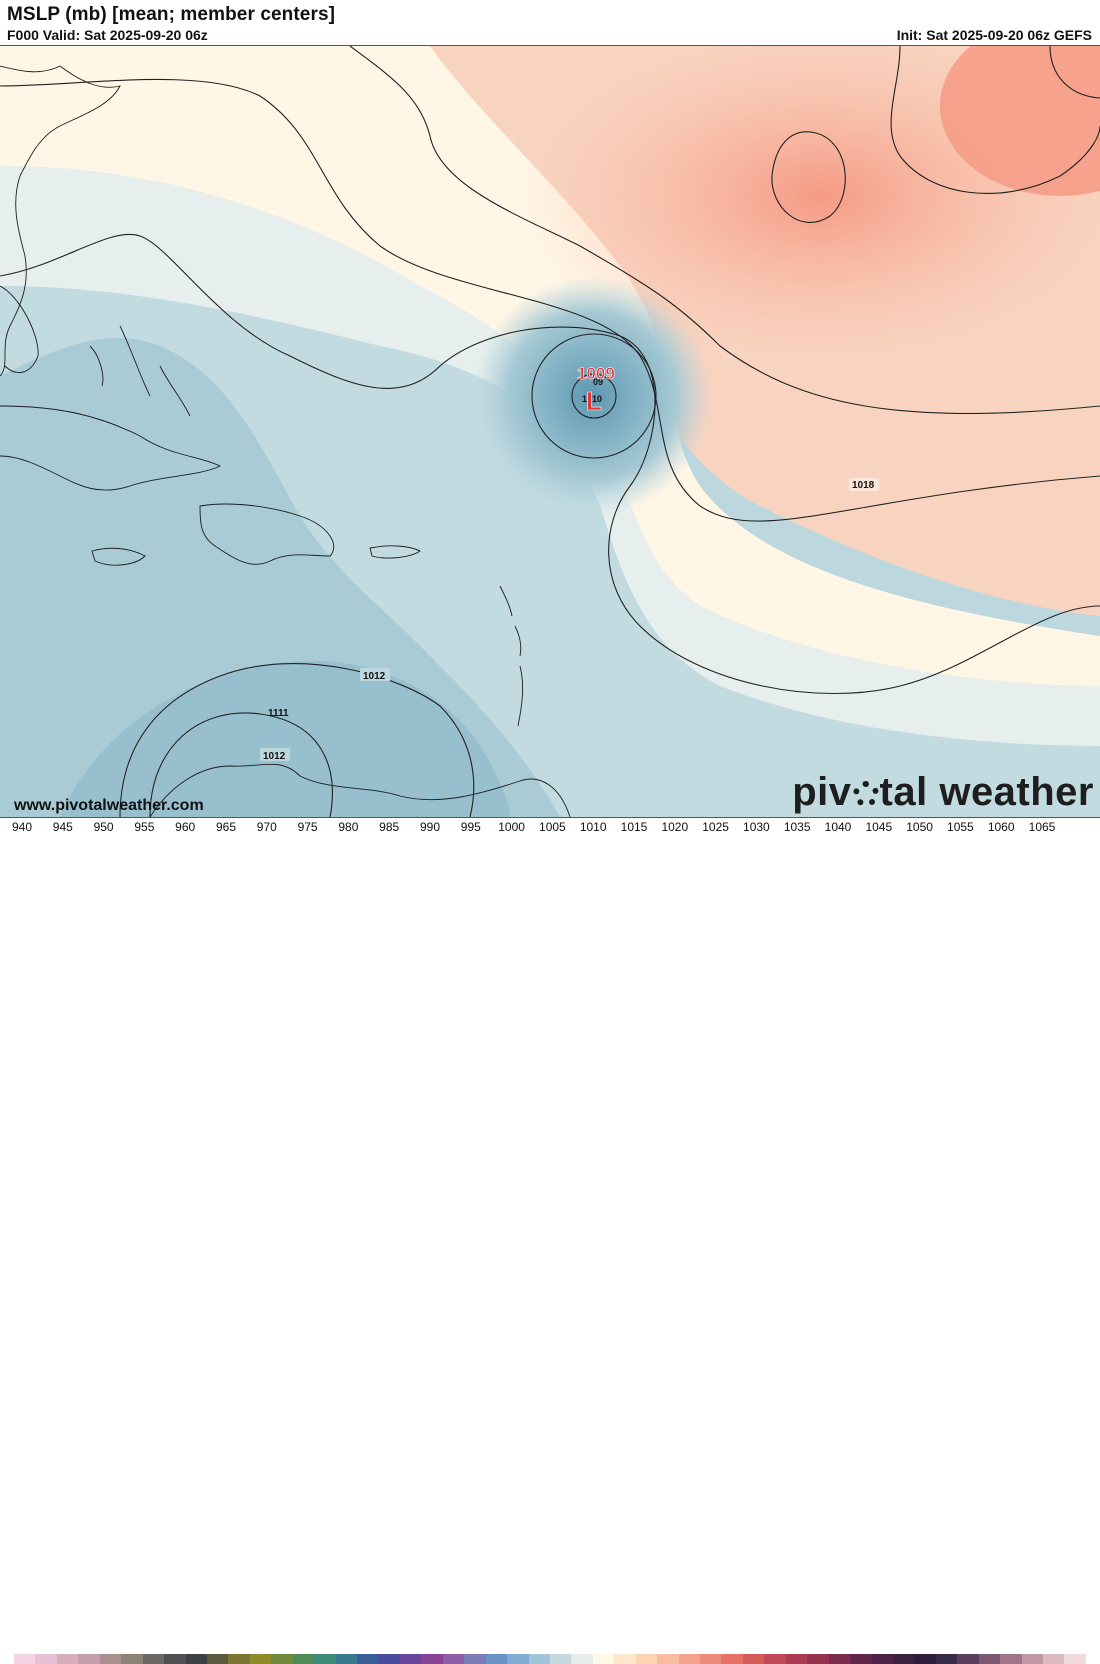 This screenshot has width=1100, height=1664. Describe the element at coordinates (598, 382) in the screenshot. I see `member-label-09: 09` at that location.